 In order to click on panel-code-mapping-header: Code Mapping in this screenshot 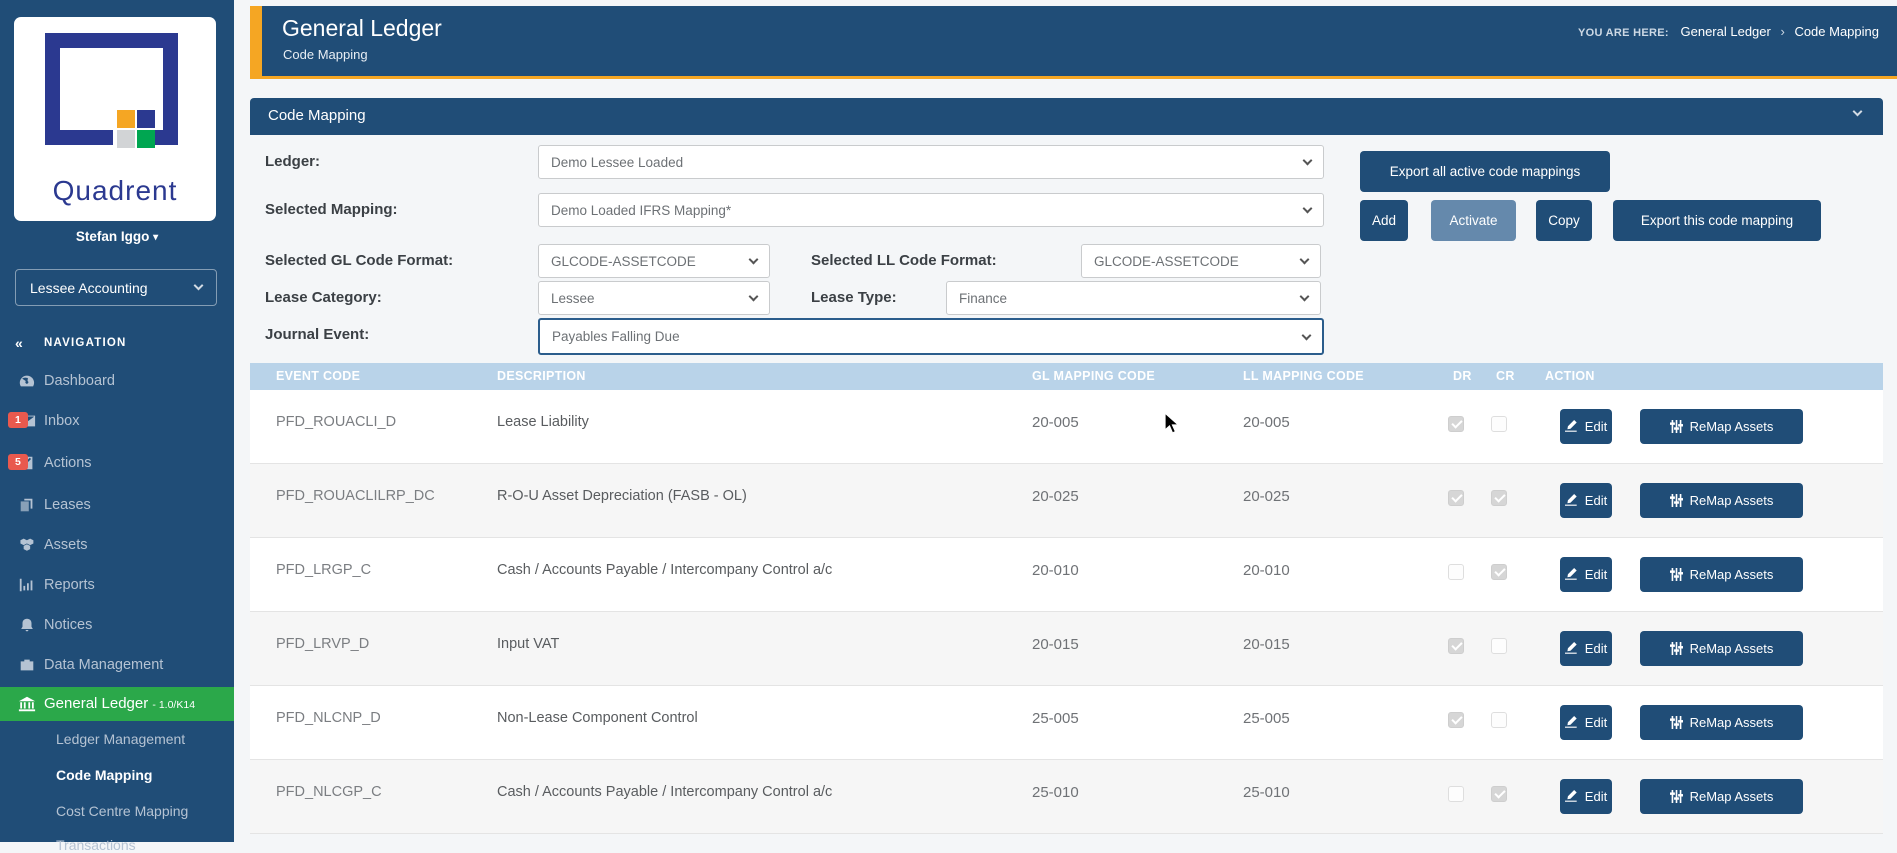, I will do `click(1066, 116)`.